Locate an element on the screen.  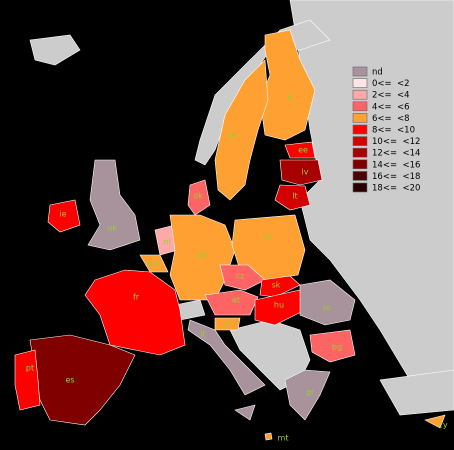
legend-label: nd is located at coordinates (377, 73).